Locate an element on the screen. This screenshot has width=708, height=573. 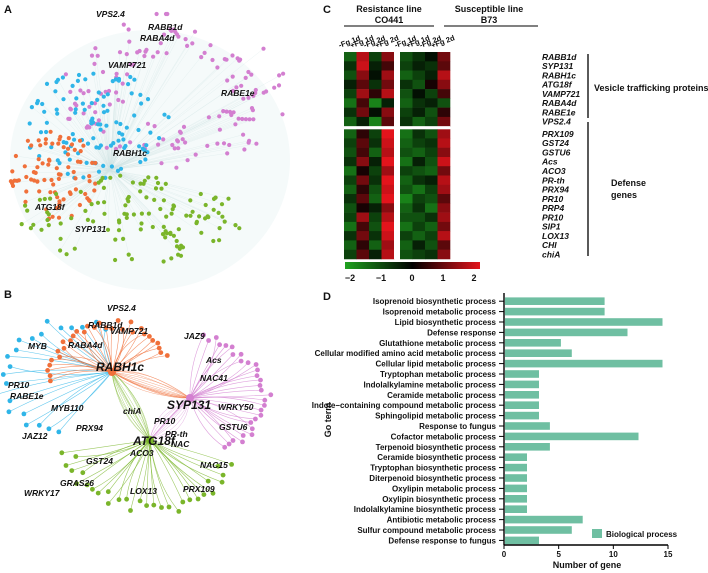
heatmap-row-label: Acs is located at coordinates (549, 162).